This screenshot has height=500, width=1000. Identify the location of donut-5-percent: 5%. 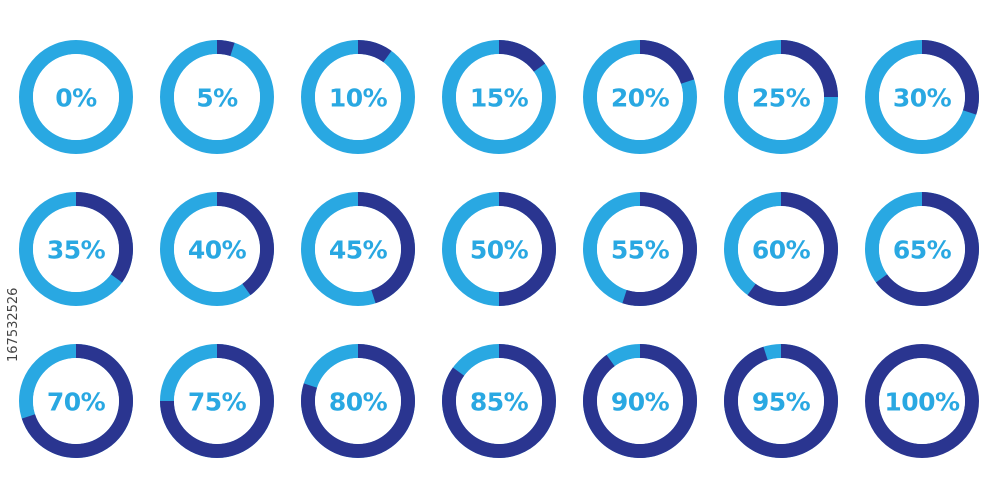
(217, 97).